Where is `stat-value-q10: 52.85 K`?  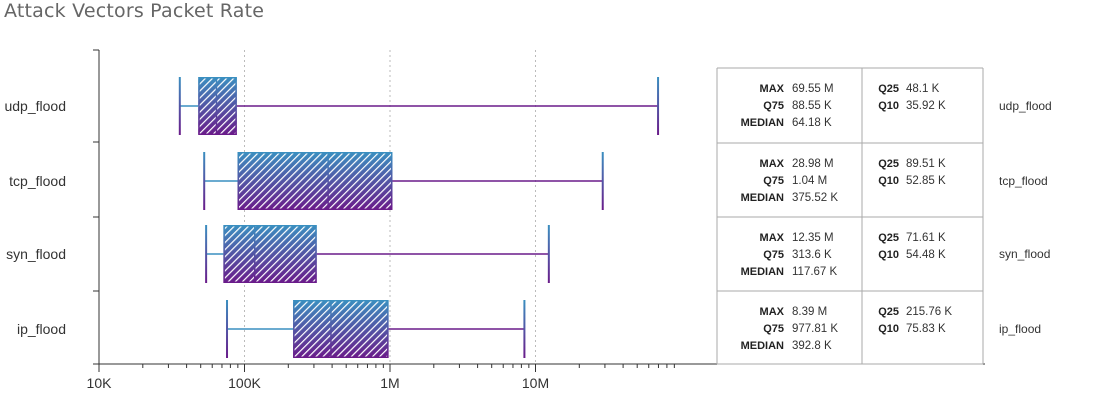 stat-value-q10: 52.85 K is located at coordinates (926, 181).